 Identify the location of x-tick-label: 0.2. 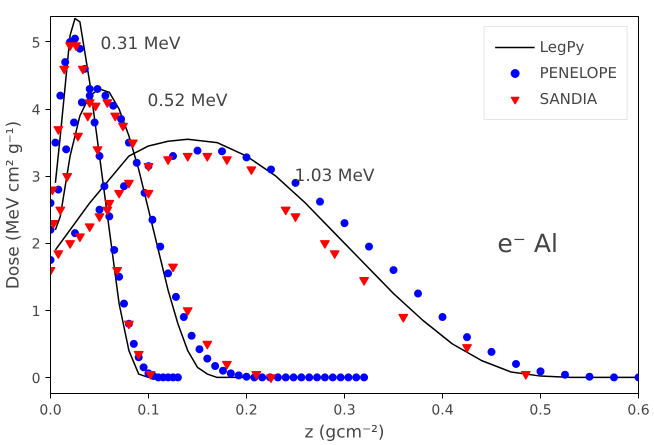
(246, 410).